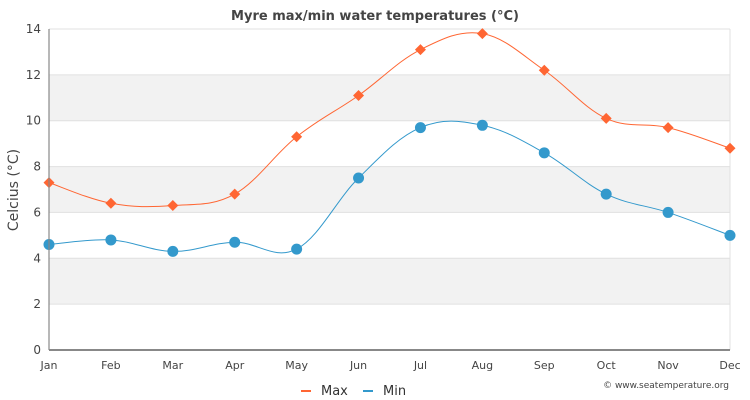 The height and width of the screenshot is (400, 750). What do you see at coordinates (110, 365) in the screenshot?
I see `x-tick-label: Feb` at bounding box center [110, 365].